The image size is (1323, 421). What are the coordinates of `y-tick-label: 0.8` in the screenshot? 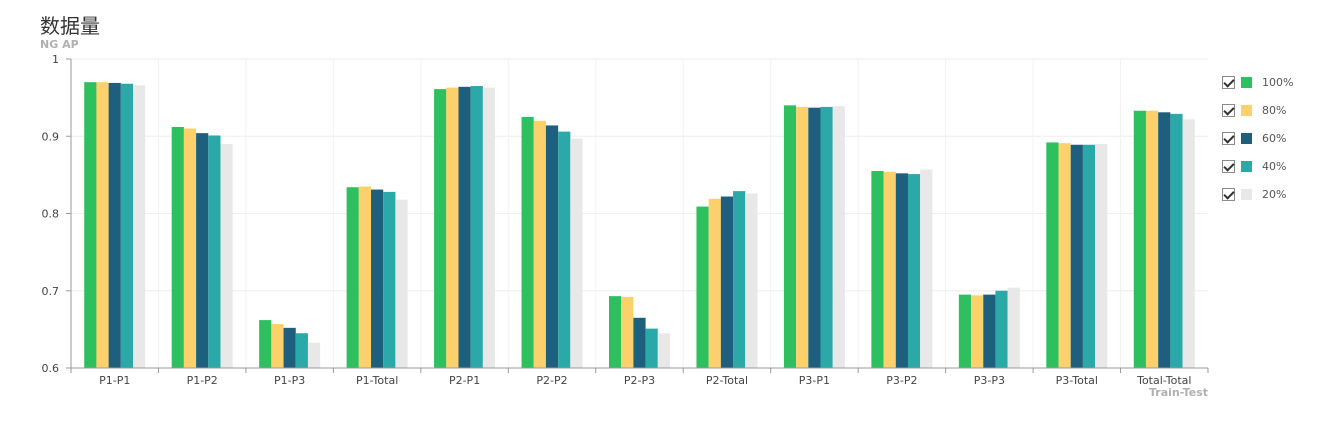 It's located at (51, 214).